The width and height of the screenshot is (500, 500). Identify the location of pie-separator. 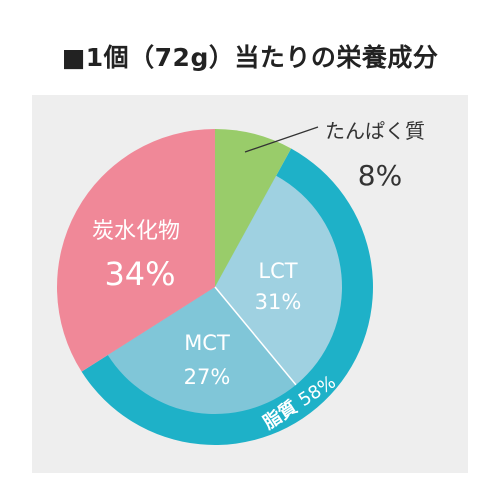
(255, 336).